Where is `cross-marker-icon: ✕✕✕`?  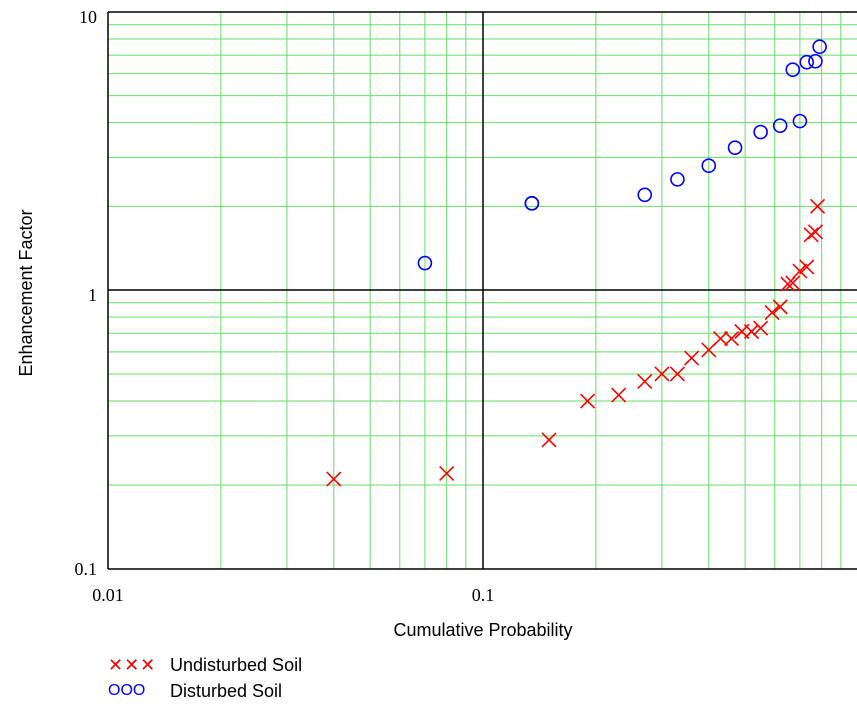
cross-marker-icon: ✕✕✕ is located at coordinates (132, 664).